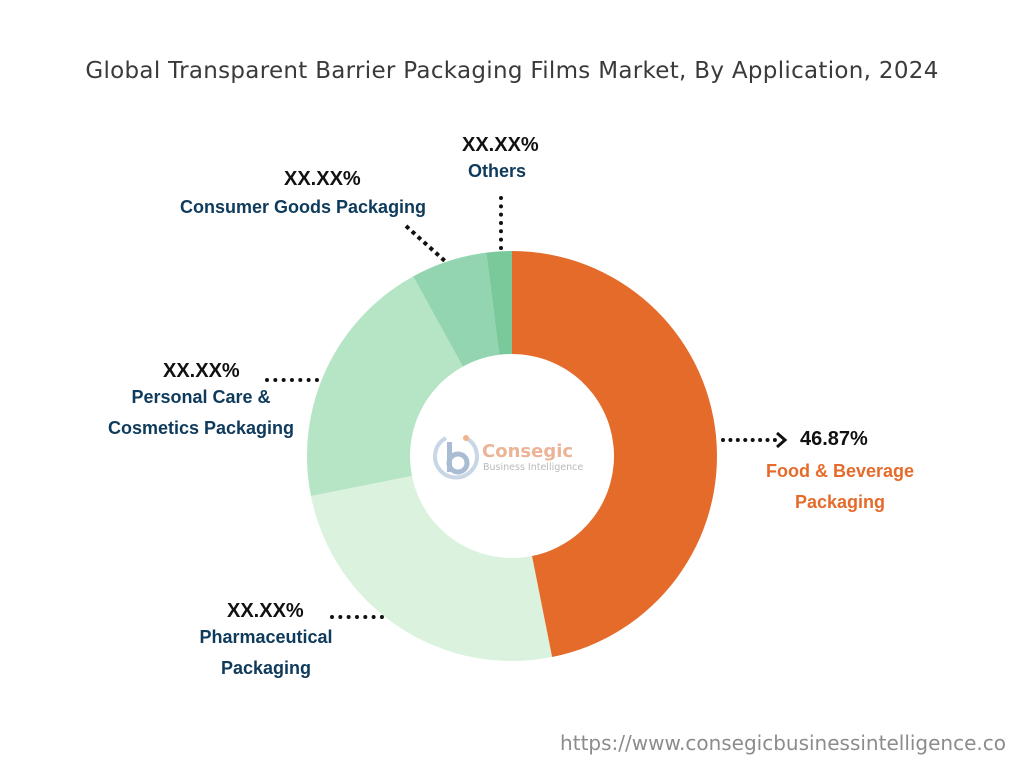  I want to click on food-name-line1: Food & Beverage, so click(840, 471).